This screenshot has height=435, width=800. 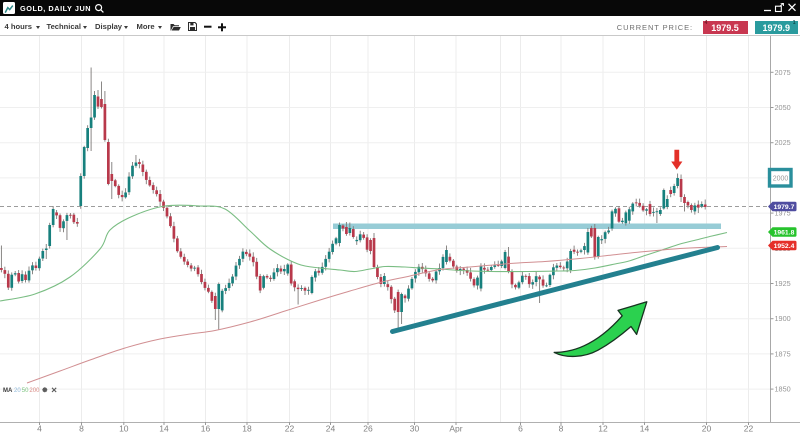 I want to click on svg-text: MA, so click(x=8, y=391).